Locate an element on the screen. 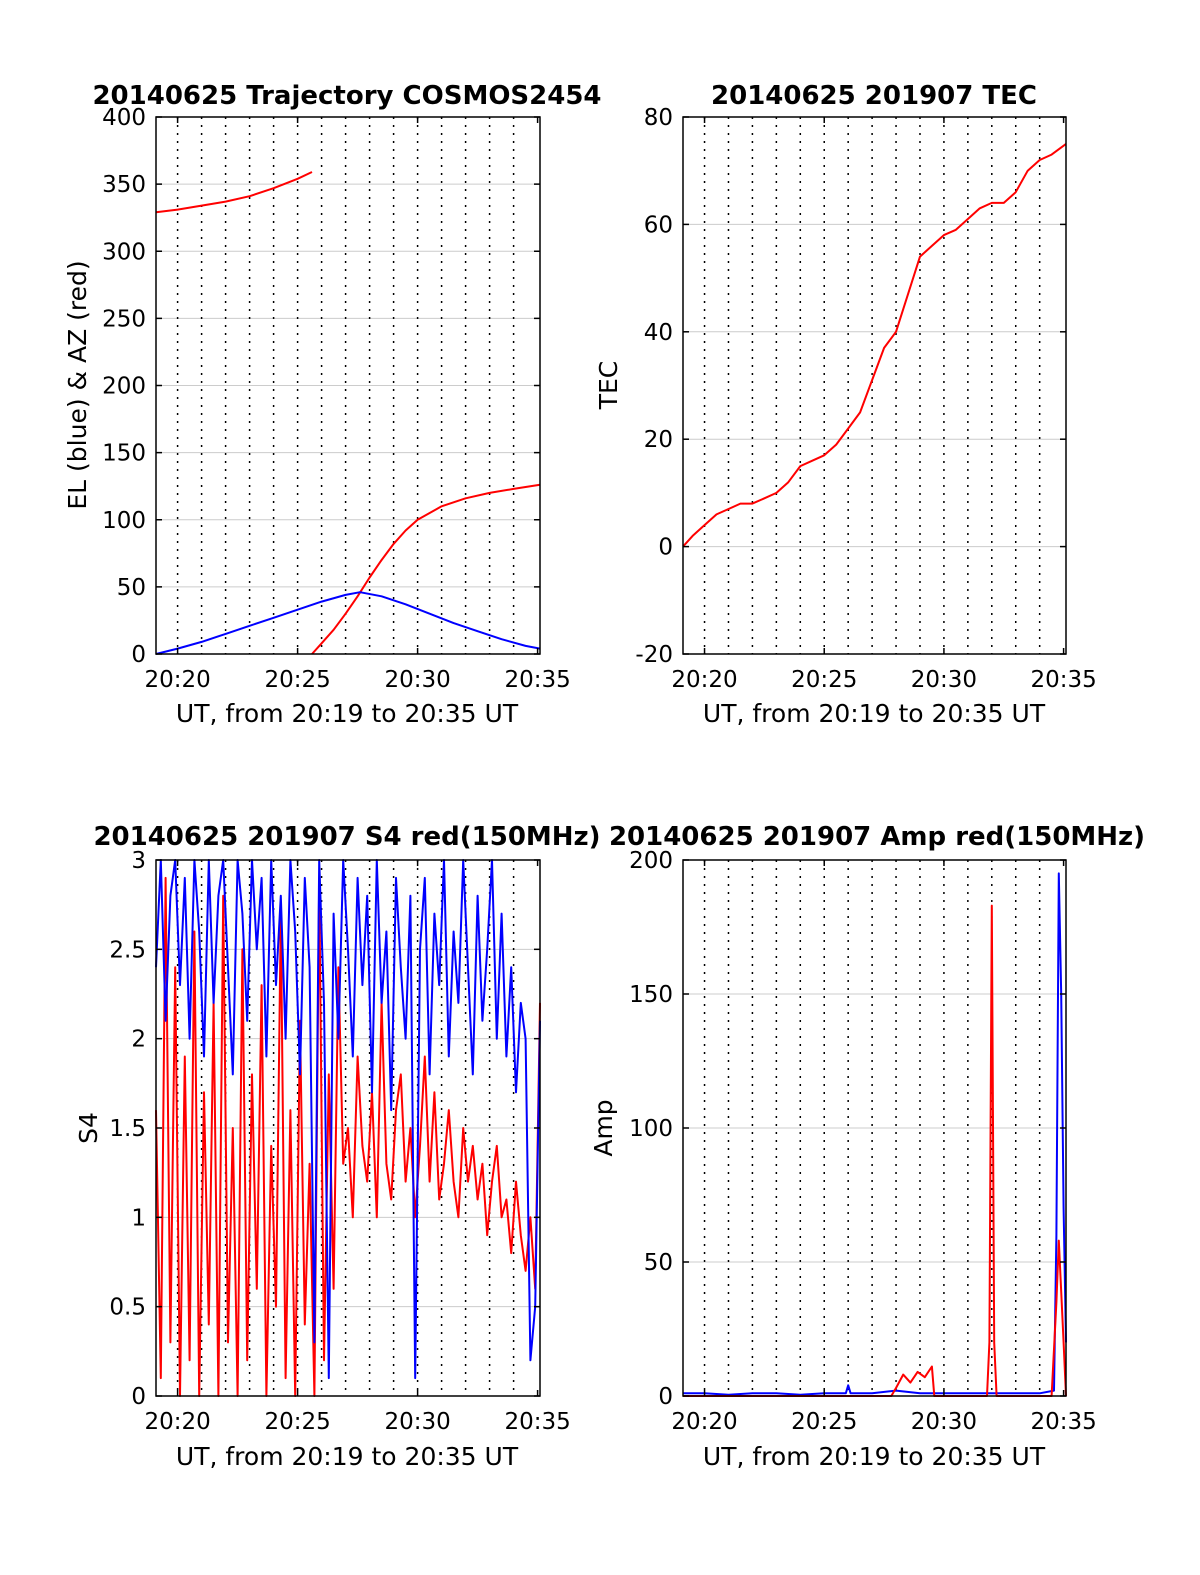 The image size is (1200, 1575). y-tick-label: 60 is located at coordinates (658, 225).